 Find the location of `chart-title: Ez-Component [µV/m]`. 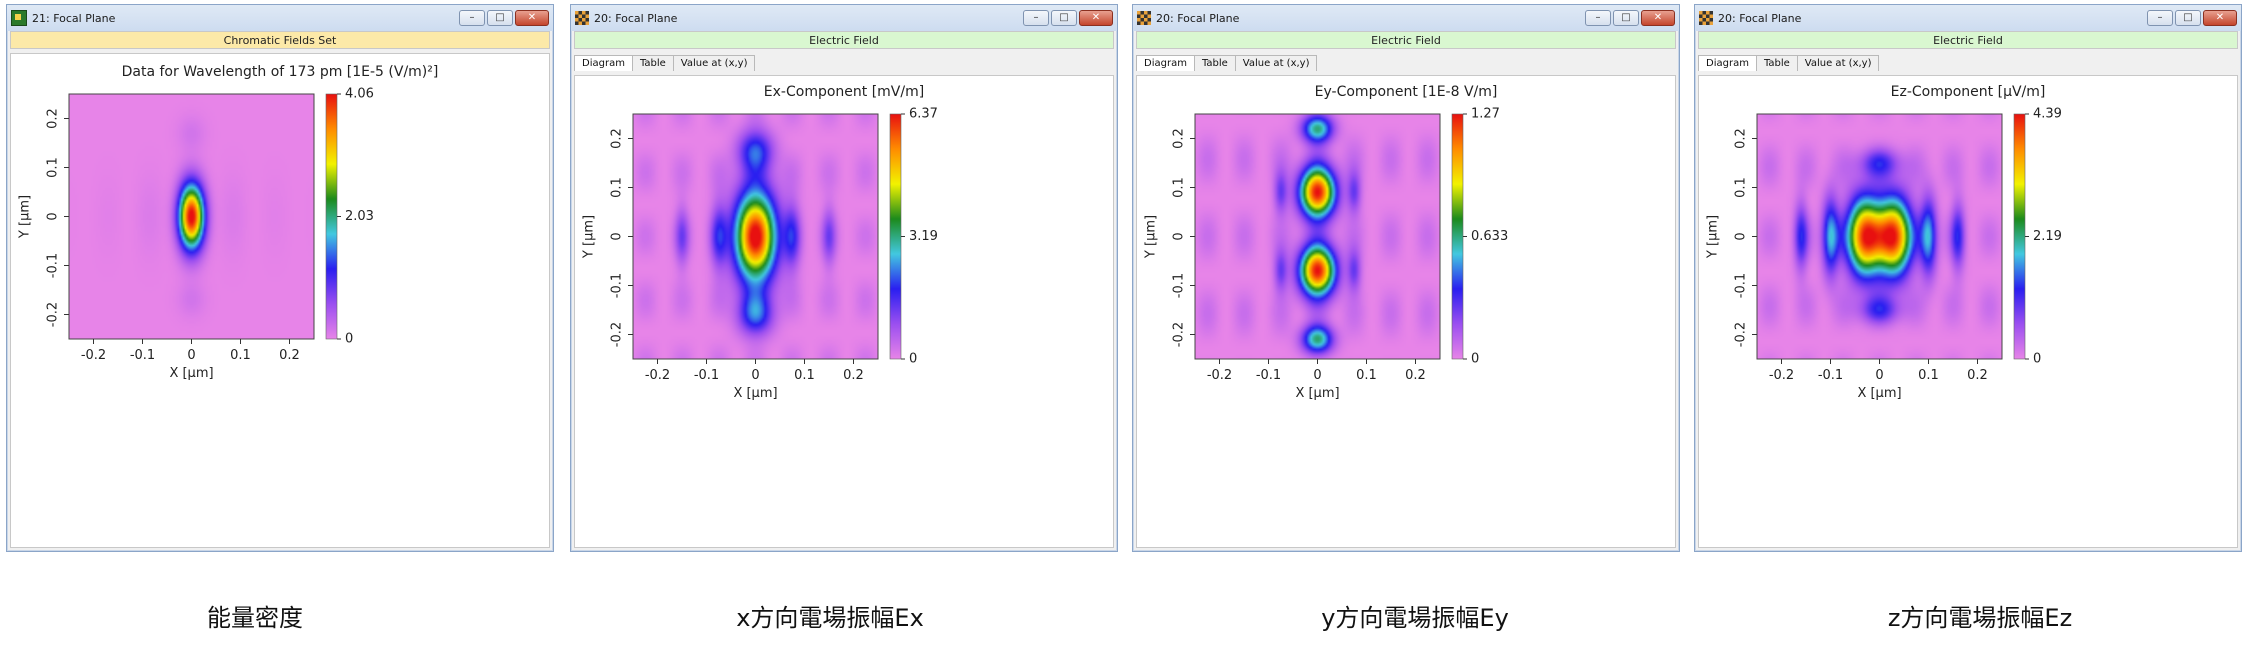

chart-title: Ez-Component [µV/m] is located at coordinates (1968, 92).